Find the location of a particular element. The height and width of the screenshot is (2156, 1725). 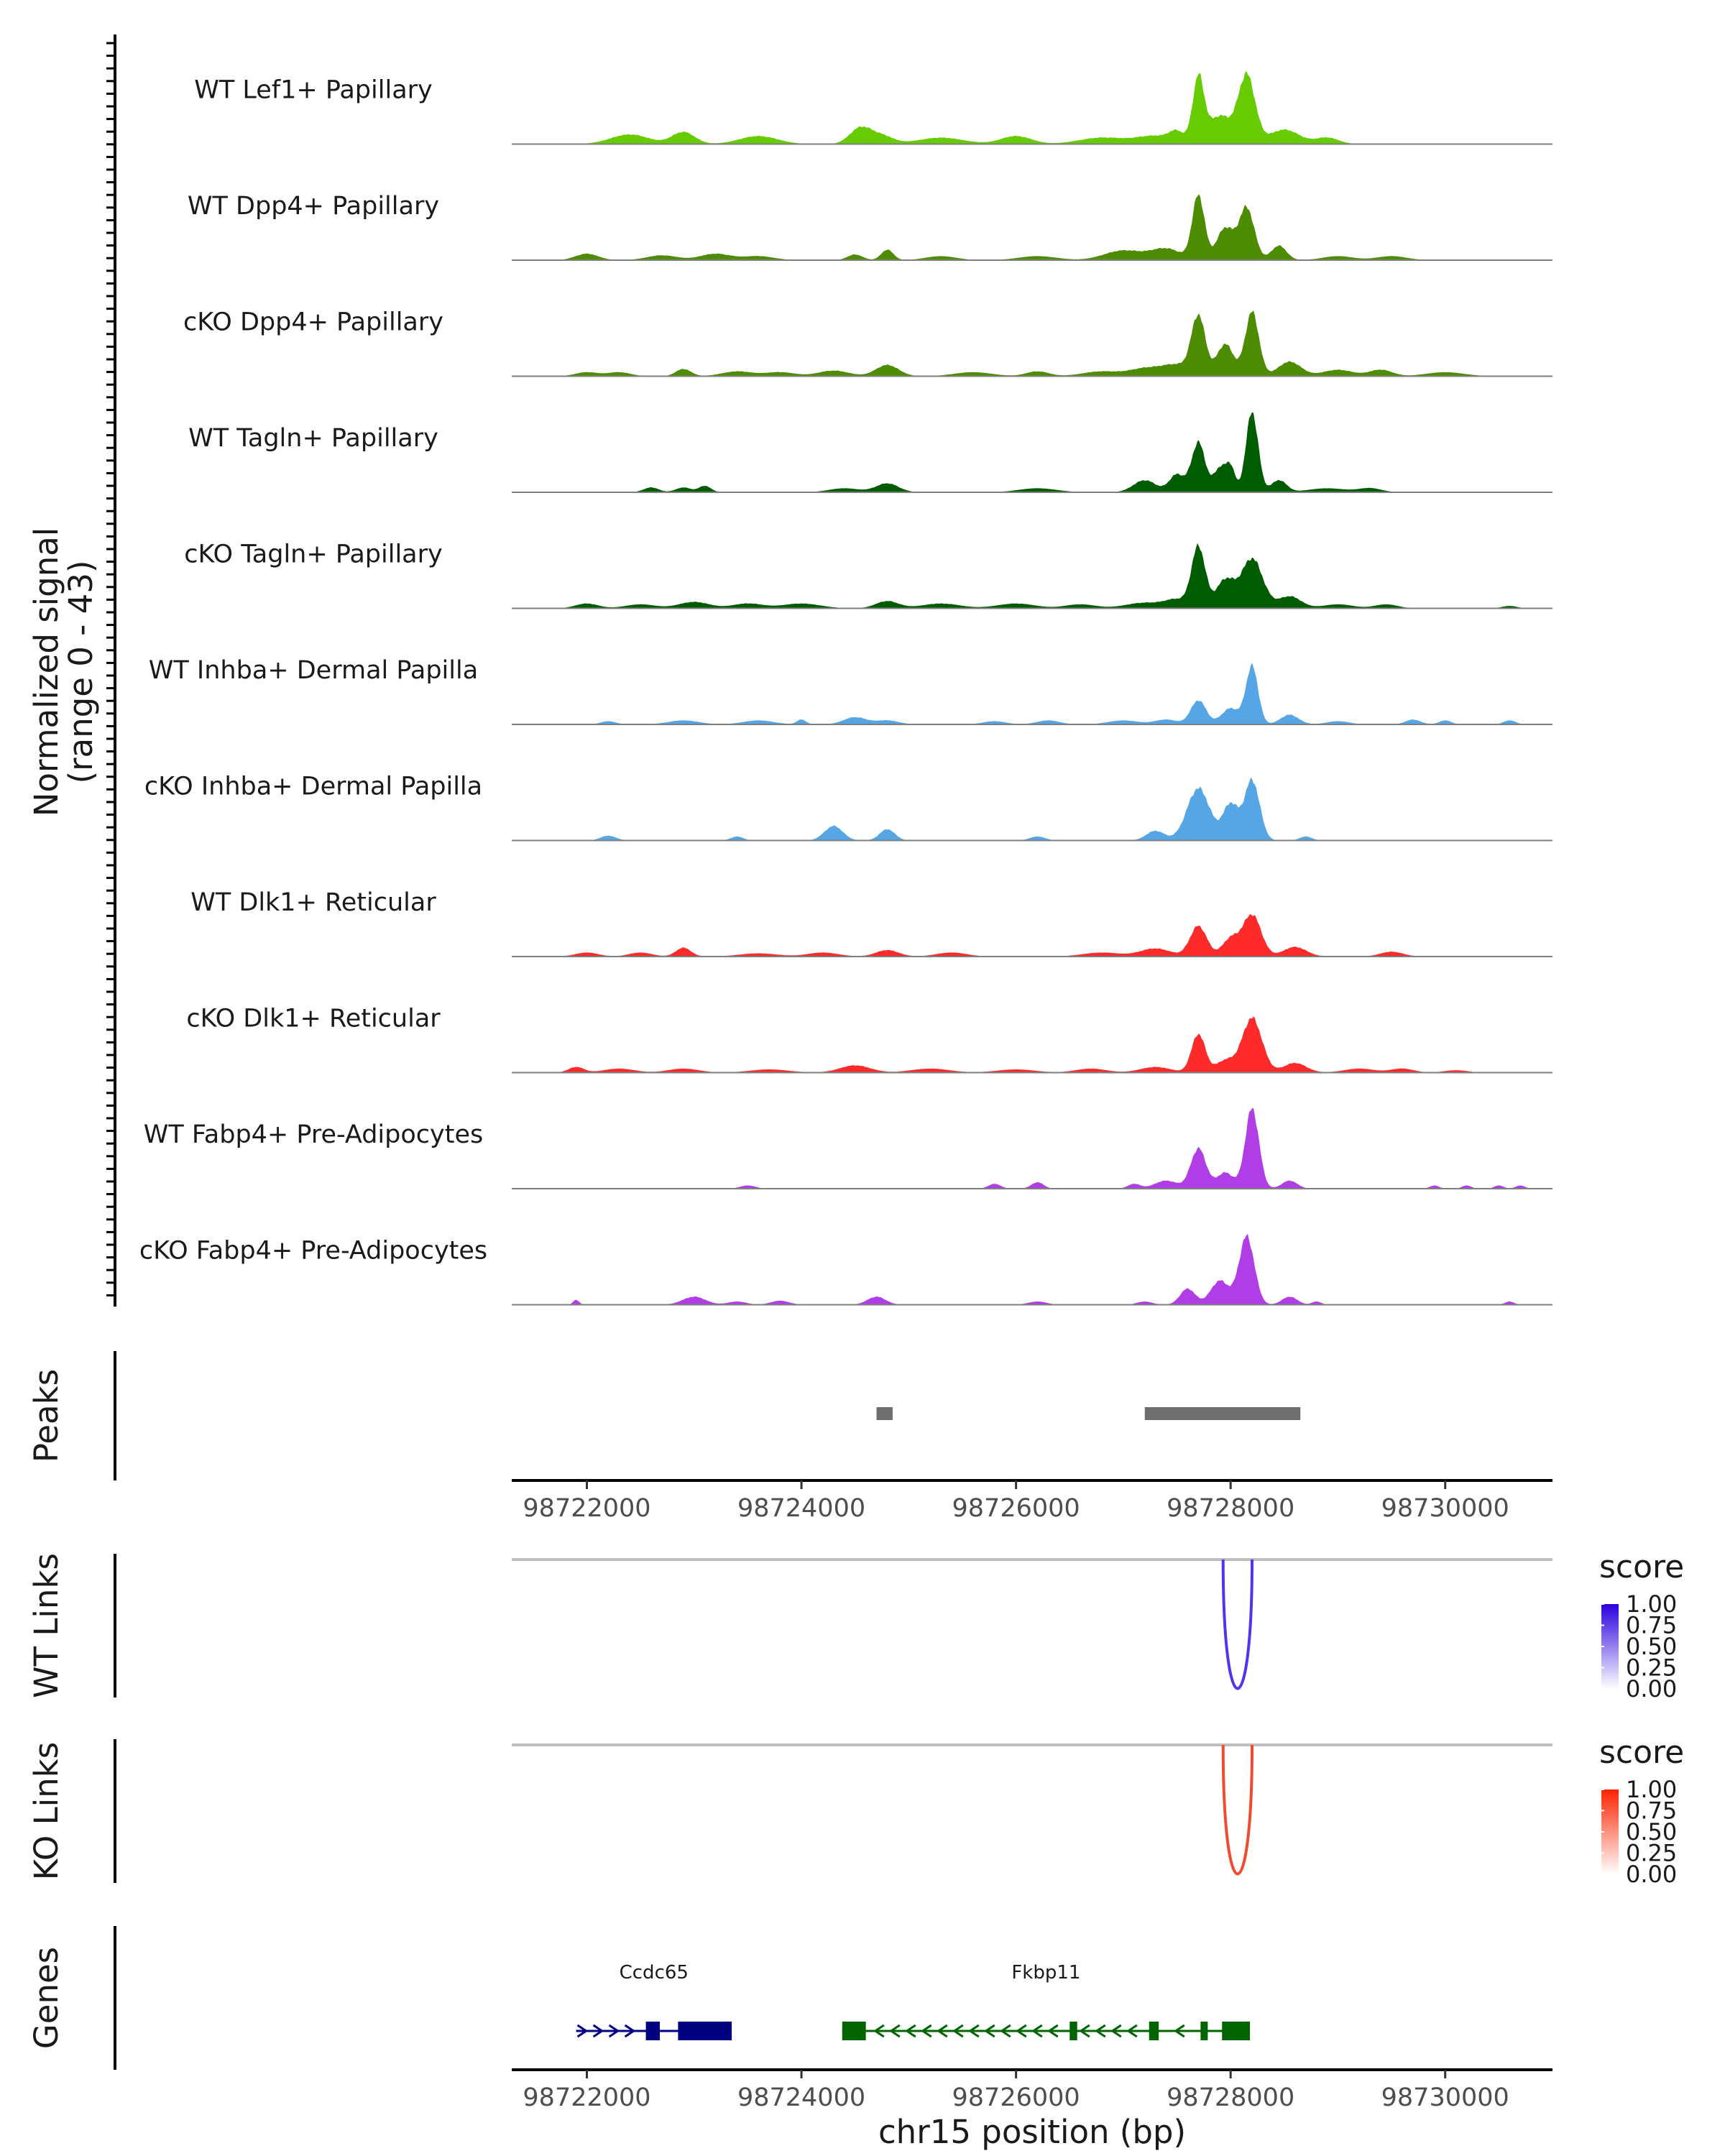

track-label: WT Inhba+ Dermal Papilla is located at coordinates (313, 670).